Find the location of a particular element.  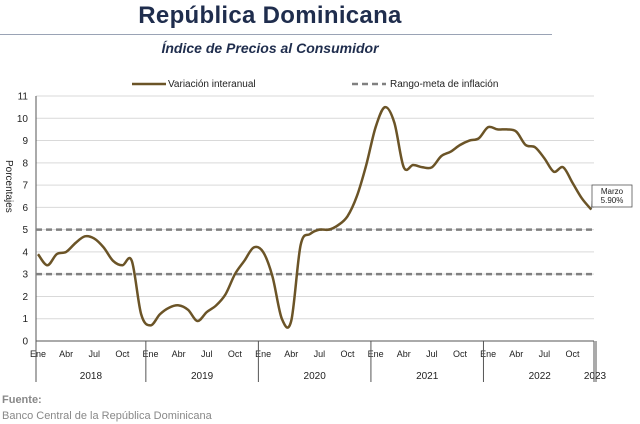

annotation-box is located at coordinates (612, 196).